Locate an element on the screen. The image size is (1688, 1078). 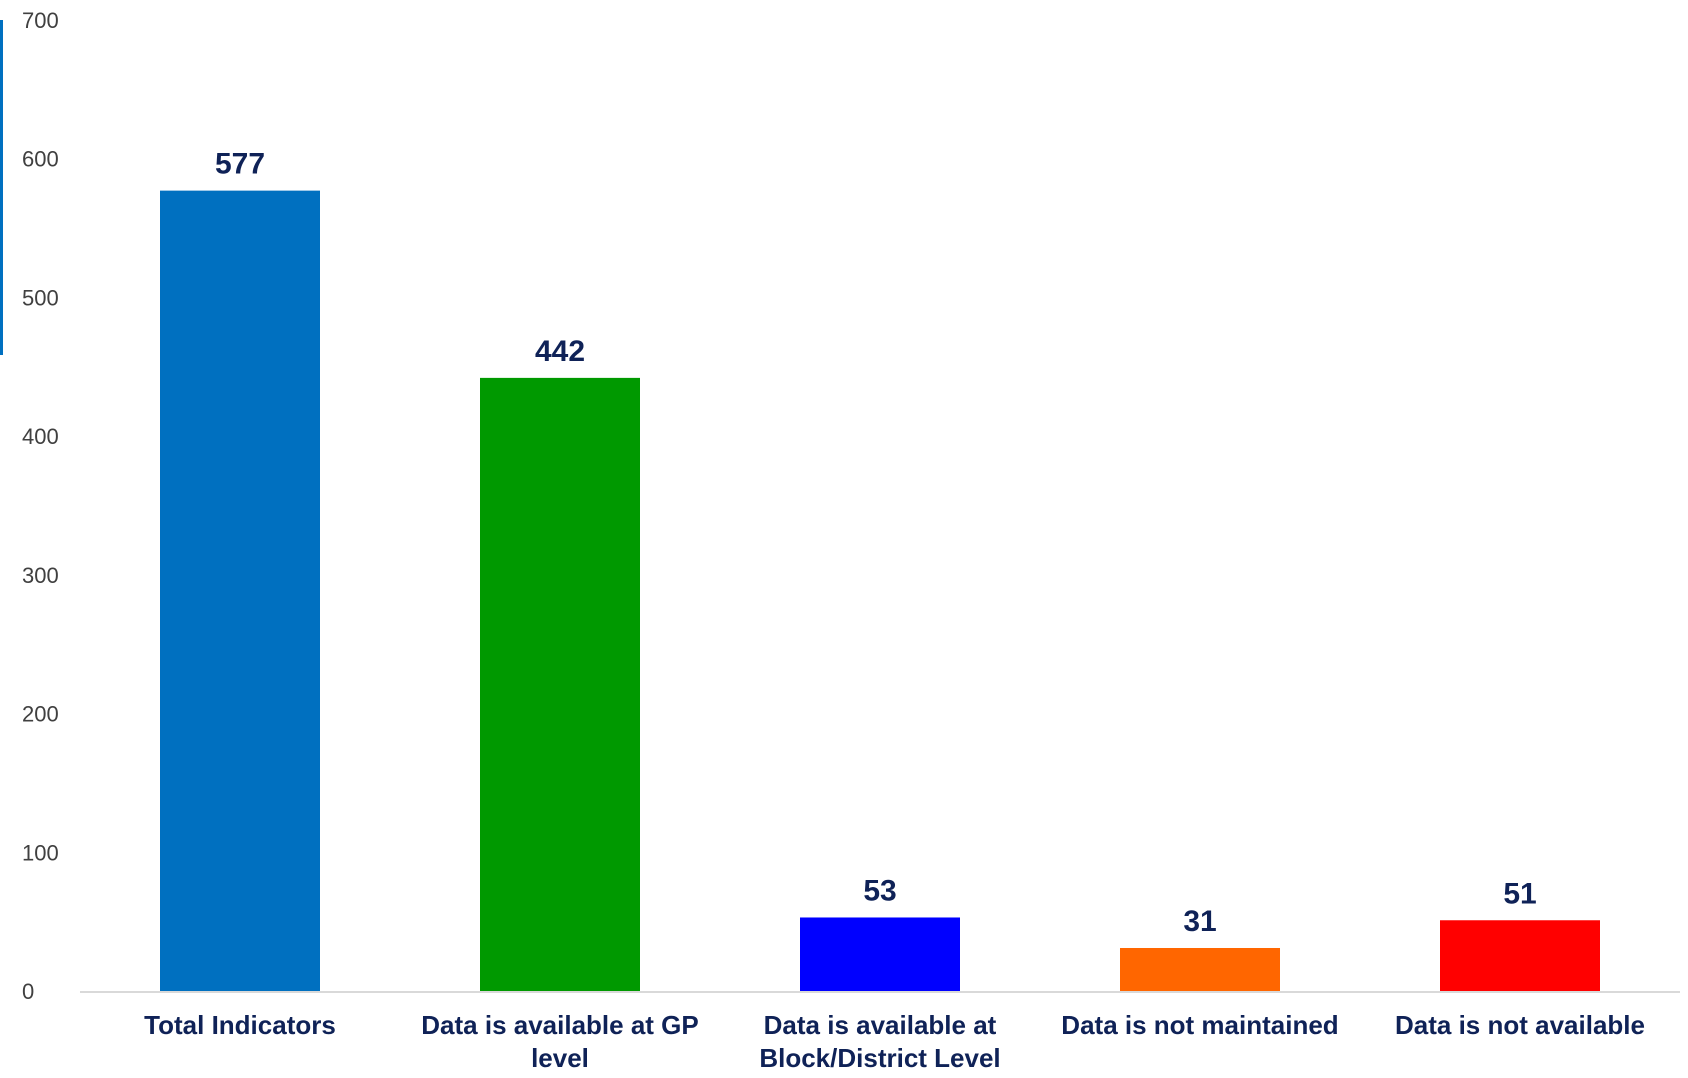
y-tick-label: 100 is located at coordinates (40, 852).